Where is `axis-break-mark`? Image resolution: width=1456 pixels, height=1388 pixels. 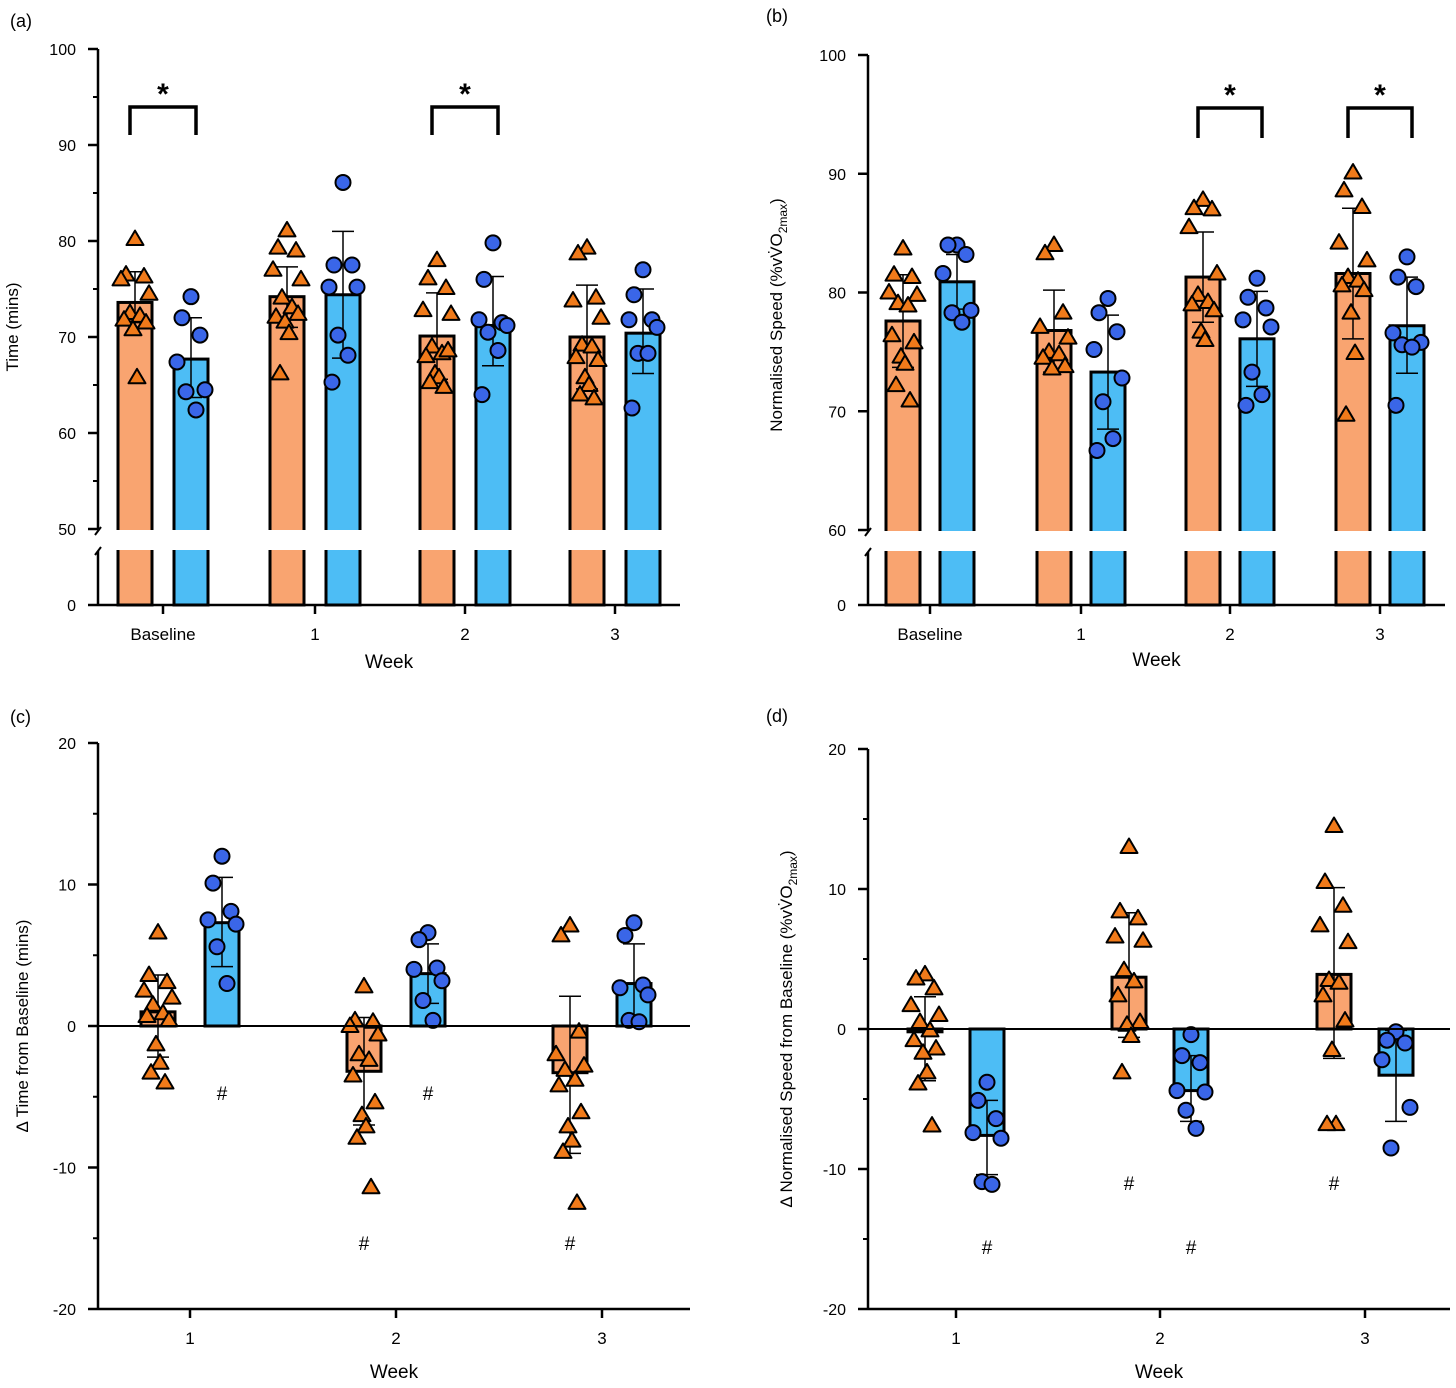 axis-break-mark is located at coordinates (98, 551).